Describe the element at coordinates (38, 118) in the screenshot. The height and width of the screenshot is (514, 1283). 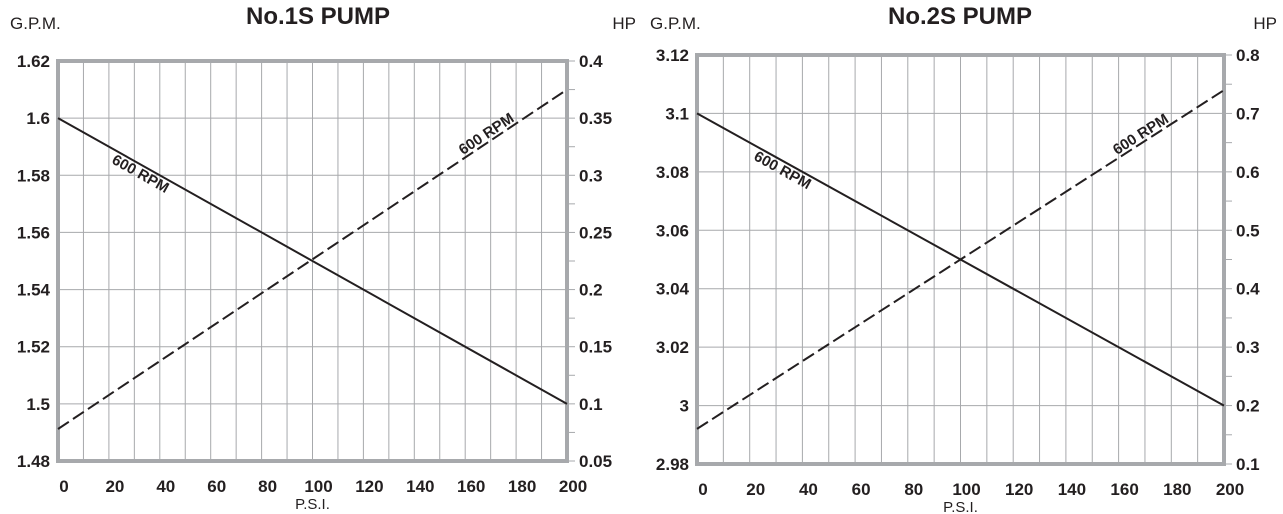
I see `y-left-tick-label: 1.6` at that location.